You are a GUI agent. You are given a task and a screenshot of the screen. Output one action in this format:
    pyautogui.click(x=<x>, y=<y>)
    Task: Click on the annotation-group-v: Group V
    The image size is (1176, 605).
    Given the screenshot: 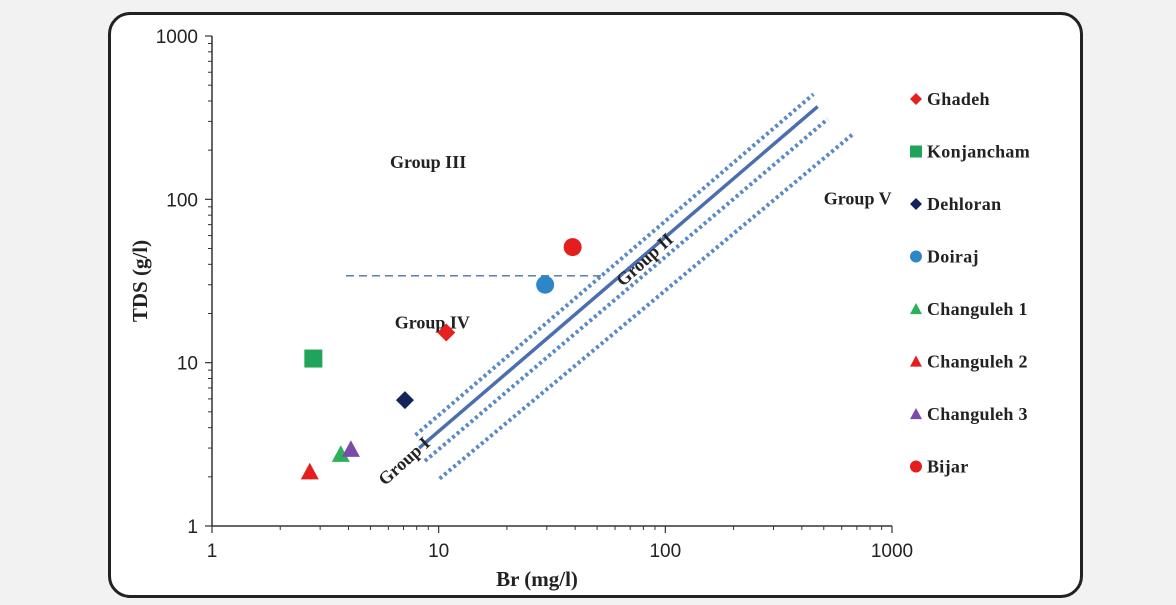 What is the action you would take?
    pyautogui.click(x=858, y=198)
    